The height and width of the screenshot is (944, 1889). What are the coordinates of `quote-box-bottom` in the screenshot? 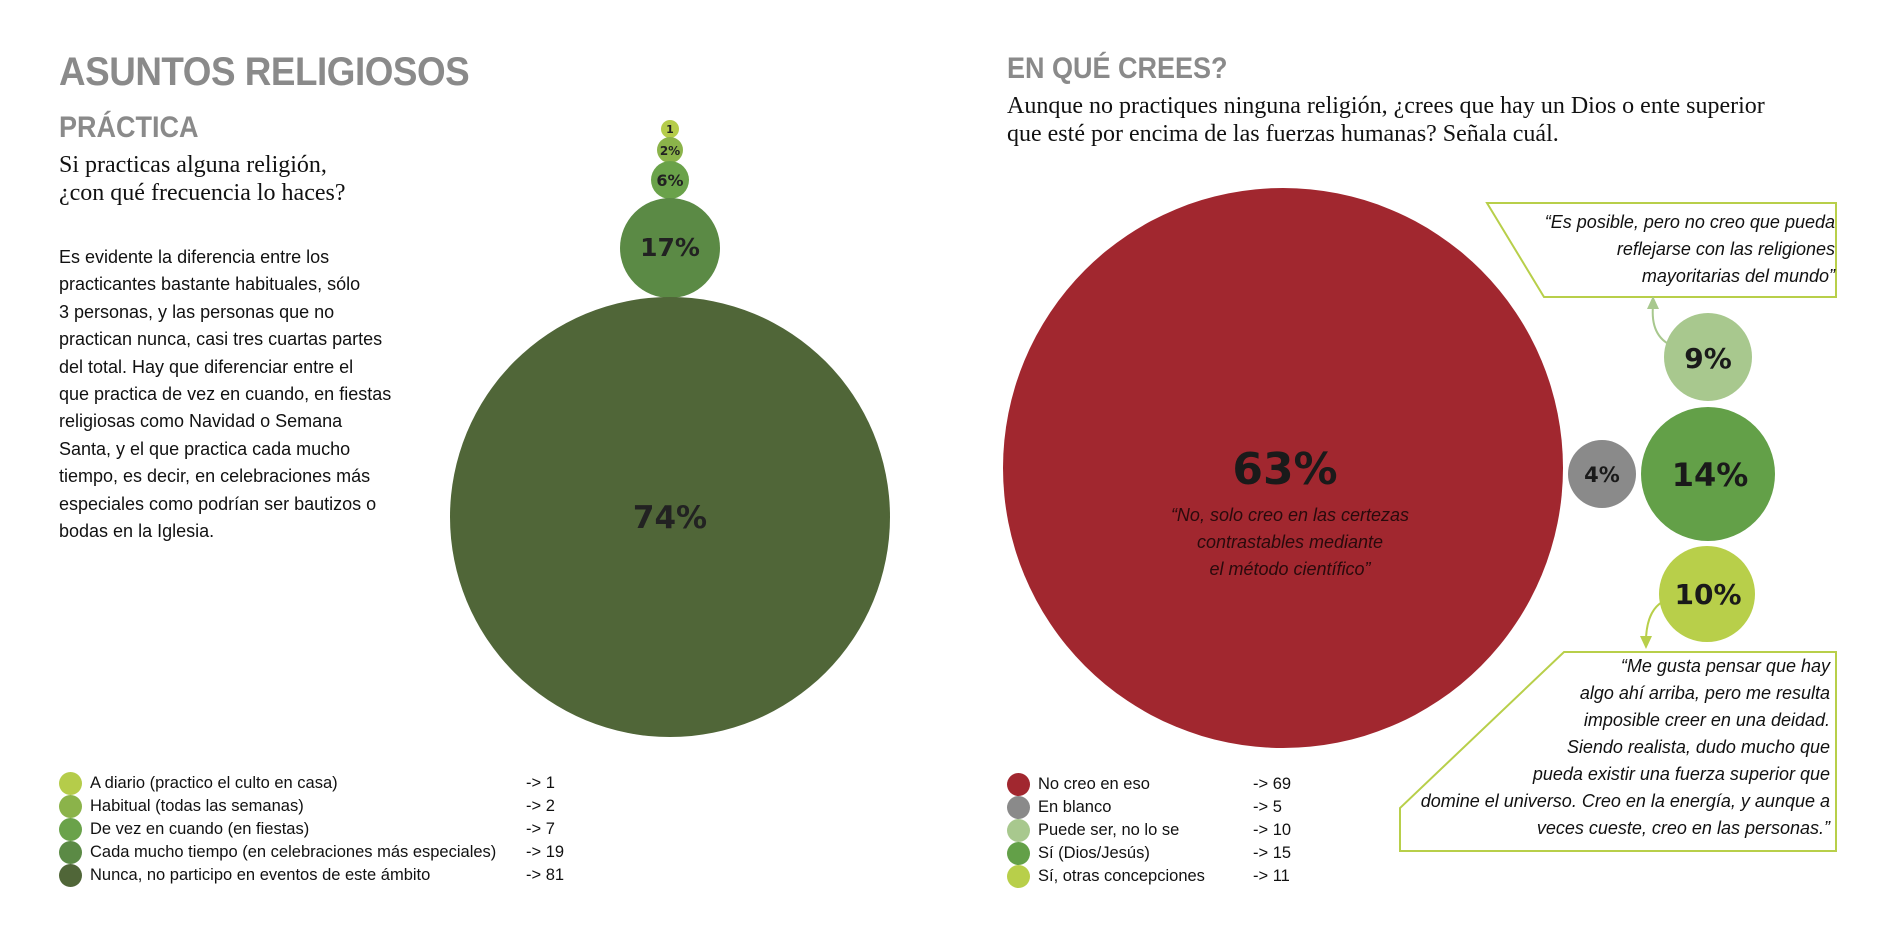 It's located at (1618, 751).